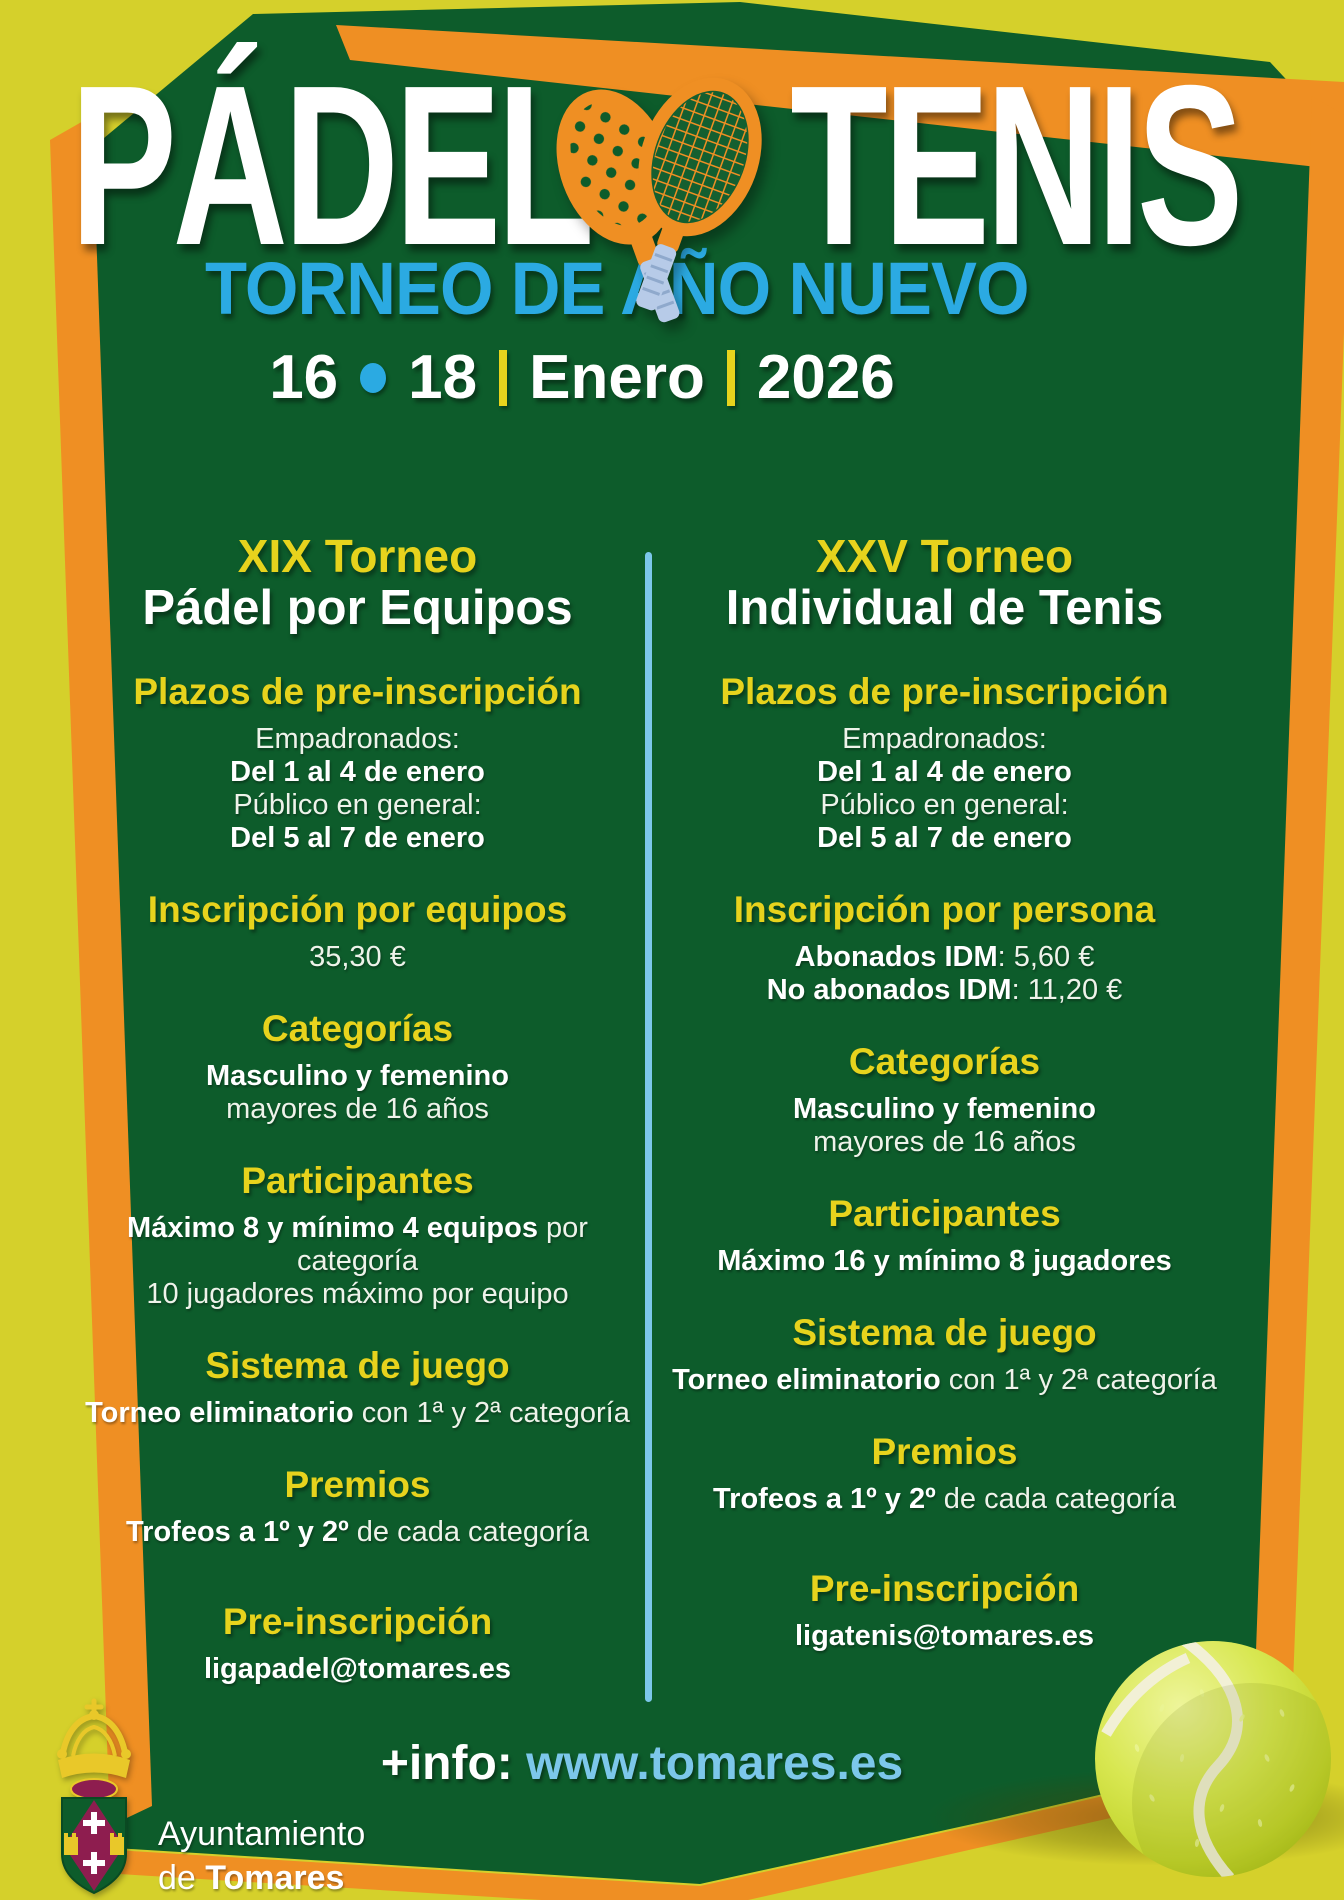  What do you see at coordinates (944, 989) in the screenshot?
I see `section-line: No abonados IDM: 11,20 €` at bounding box center [944, 989].